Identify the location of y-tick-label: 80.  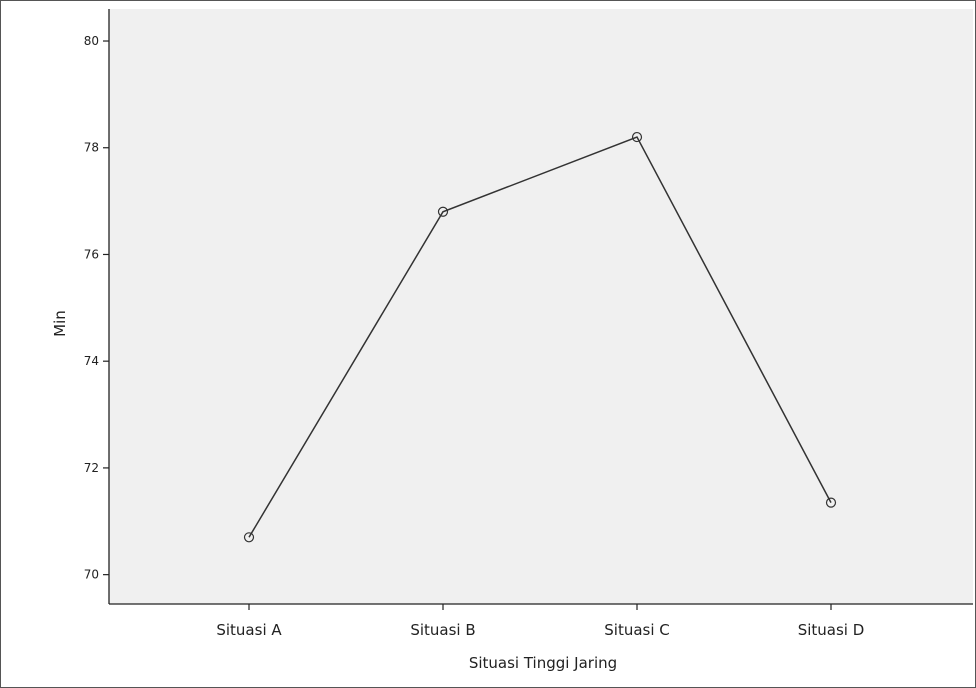
(91, 41).